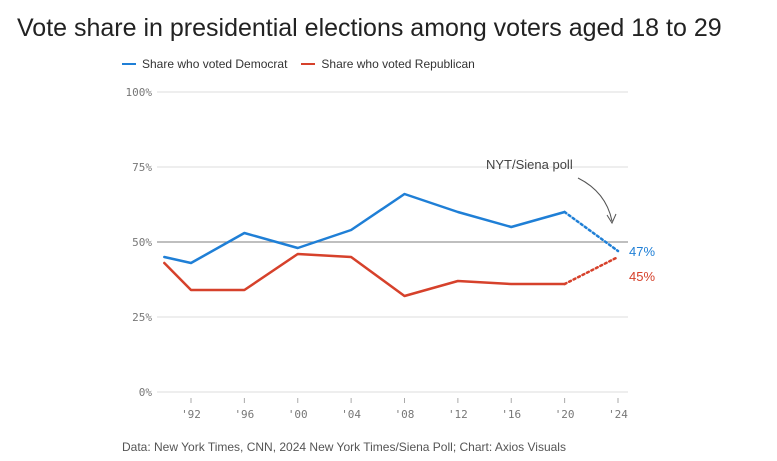 The height and width of the screenshot is (461, 777). Describe the element at coordinates (351, 414) in the screenshot. I see `x-tick-label: '04` at that location.